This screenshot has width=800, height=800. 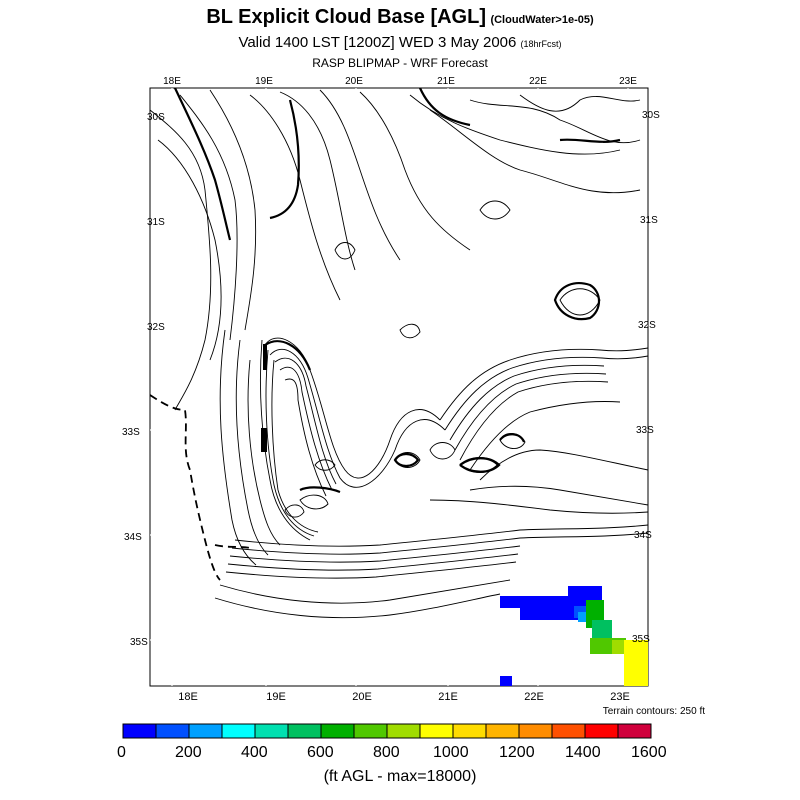 I want to click on title-note: (CloudWater>1e-05), so click(x=542, y=20).